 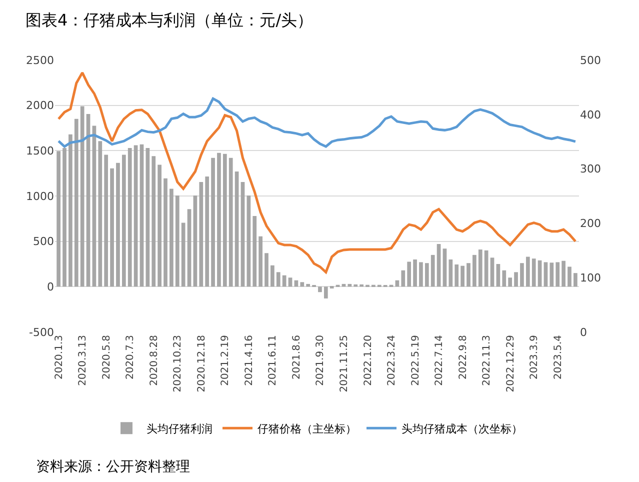 I want to click on y2-tick-label: 100, so click(x=590, y=277).